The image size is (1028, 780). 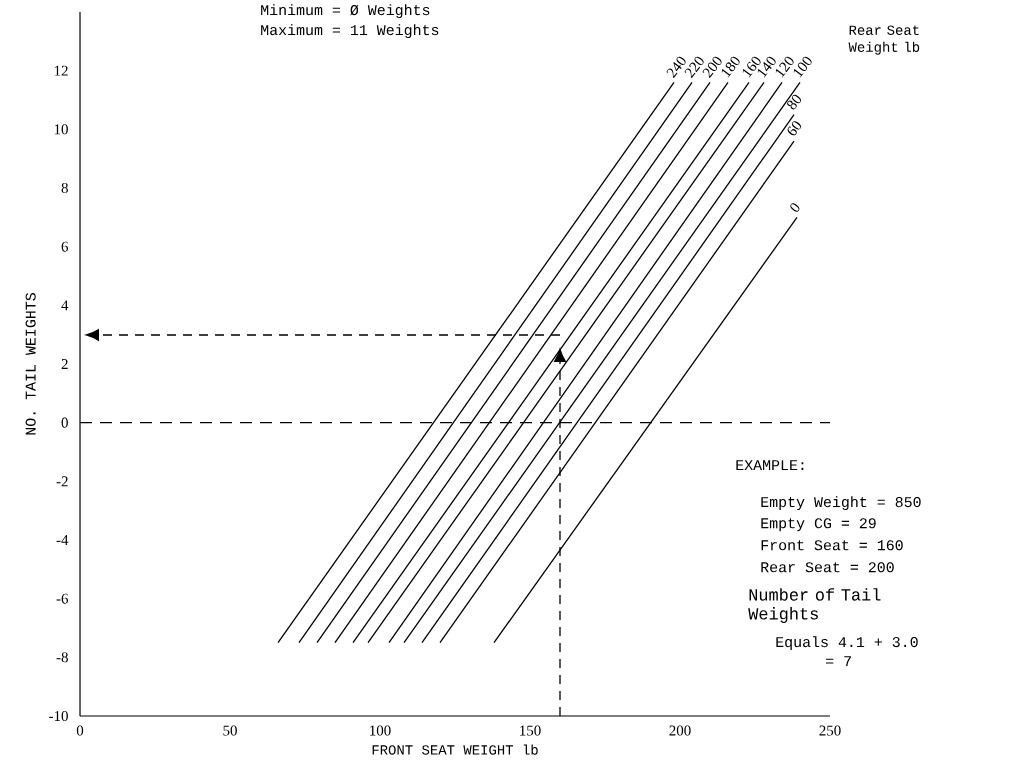 I want to click on annotation: Maximum = 11 Weights, so click(x=350, y=31).